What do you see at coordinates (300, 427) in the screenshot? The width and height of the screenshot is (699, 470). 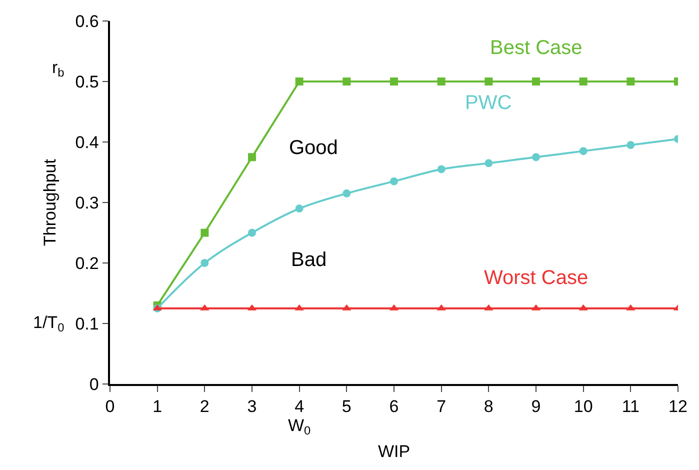 I see `text: W$_{0}$` at bounding box center [300, 427].